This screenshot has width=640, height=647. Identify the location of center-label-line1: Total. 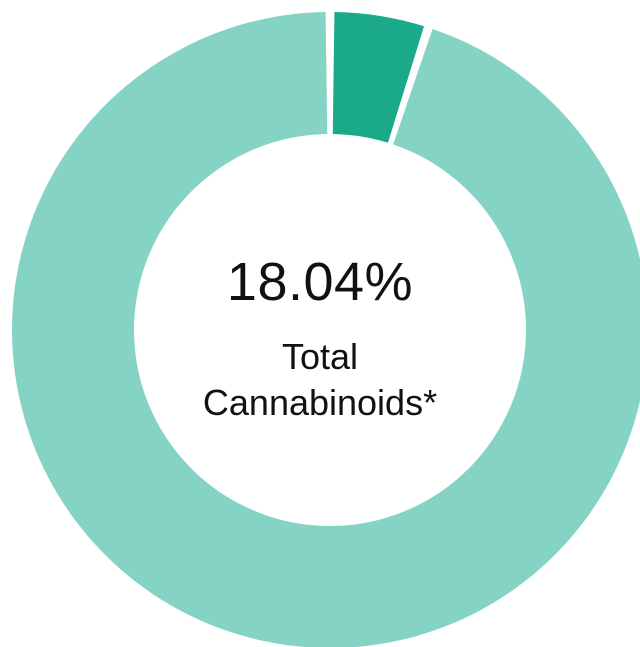
(320, 356).